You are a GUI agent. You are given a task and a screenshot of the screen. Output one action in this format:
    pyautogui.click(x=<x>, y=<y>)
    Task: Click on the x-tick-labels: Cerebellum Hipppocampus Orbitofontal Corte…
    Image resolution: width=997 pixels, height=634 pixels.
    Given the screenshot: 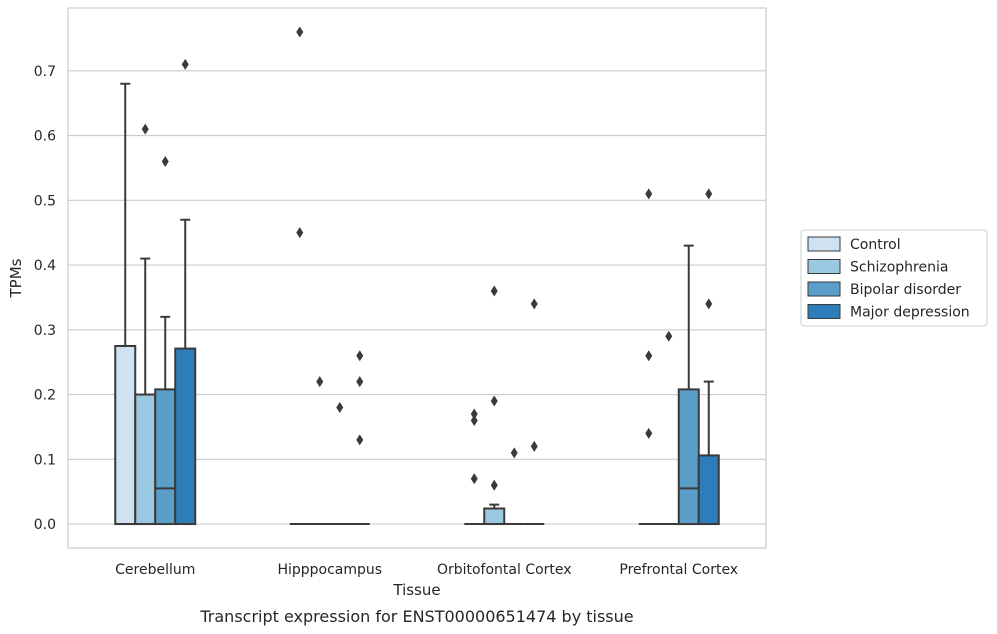 What is the action you would take?
    pyautogui.click(x=426, y=570)
    